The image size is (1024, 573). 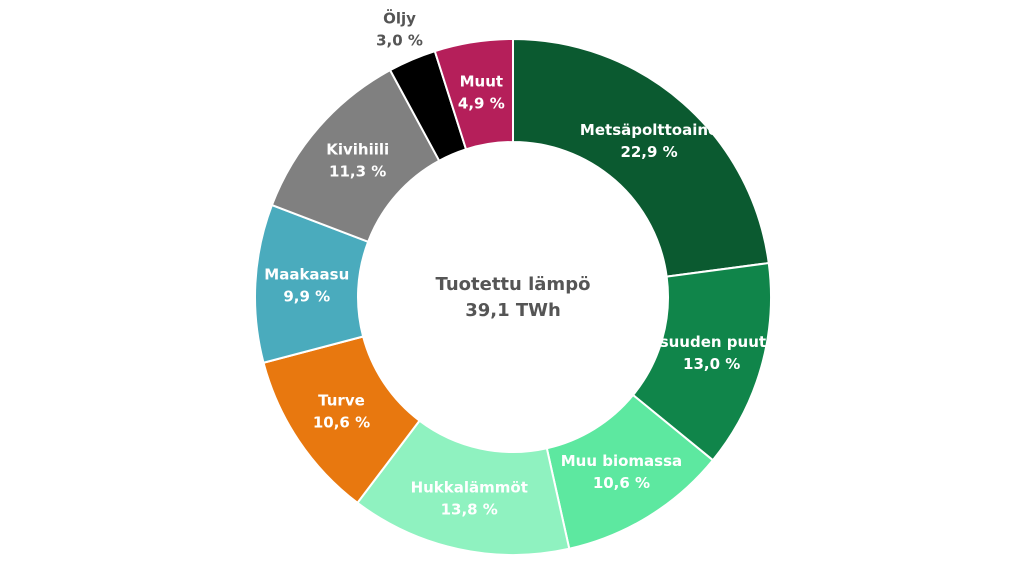 What do you see at coordinates (469, 509) in the screenshot?
I see `value-label: 13,8 %` at bounding box center [469, 509].